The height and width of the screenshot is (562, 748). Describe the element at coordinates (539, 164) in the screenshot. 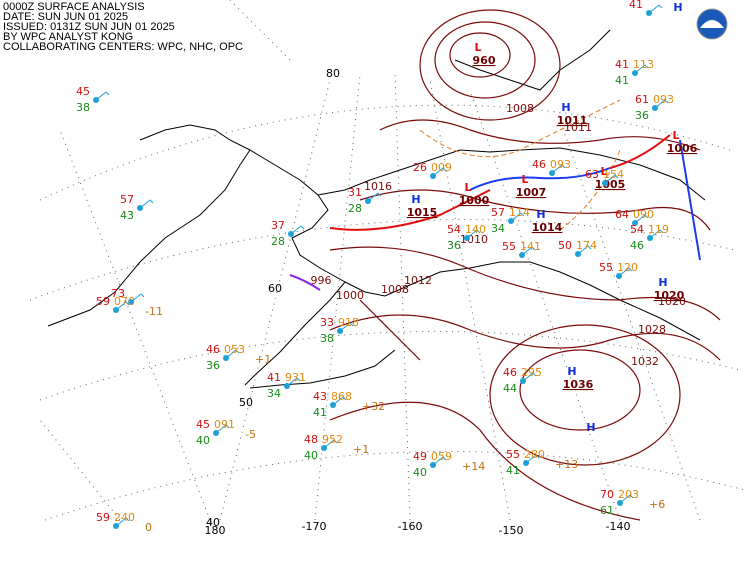

I see `station-temperature: 46` at that location.